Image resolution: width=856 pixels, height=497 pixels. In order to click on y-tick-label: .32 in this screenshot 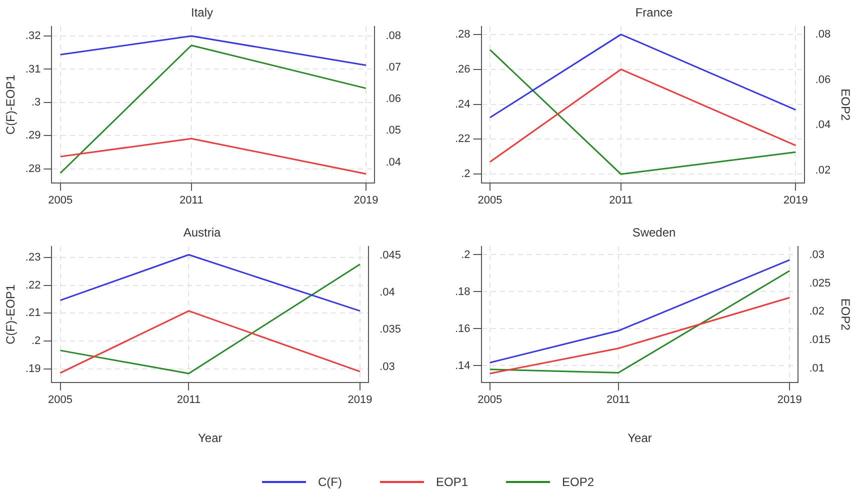, I will do `click(33, 36)`.